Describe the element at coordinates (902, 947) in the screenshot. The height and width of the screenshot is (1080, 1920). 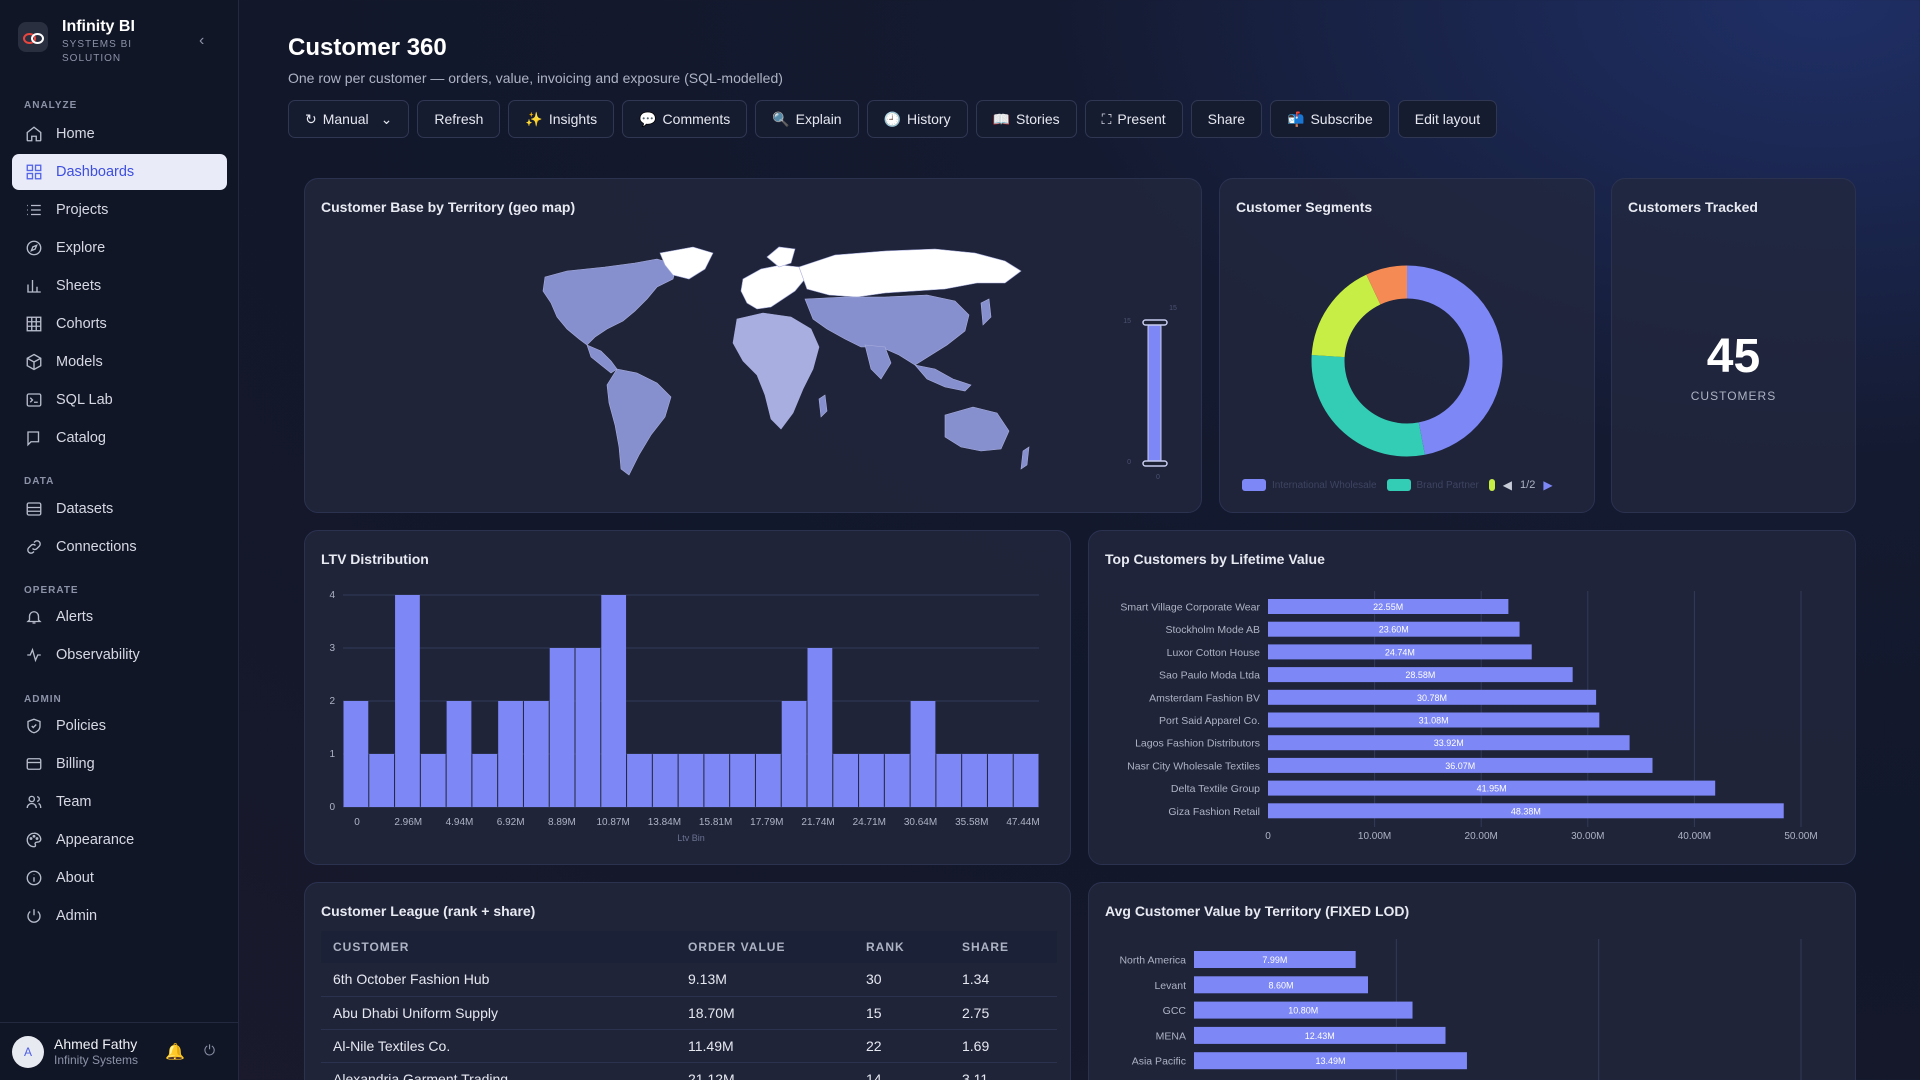
I see `column-header: RANK` at that location.